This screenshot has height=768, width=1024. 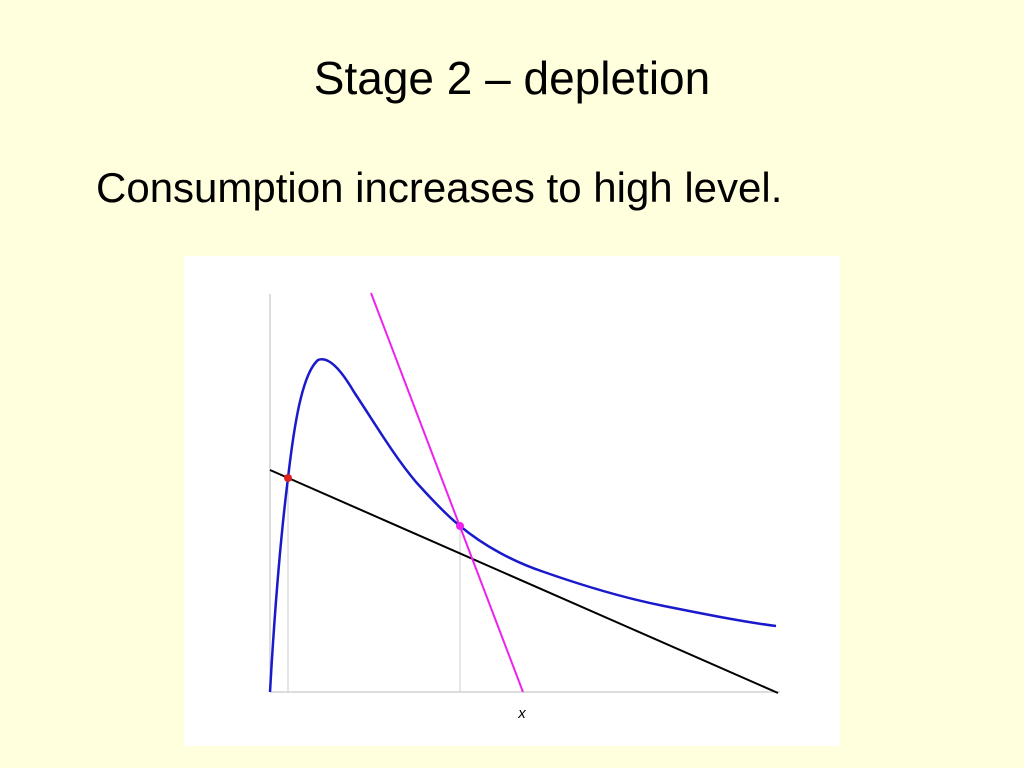 I want to click on harvest-line-high, so click(x=447, y=492).